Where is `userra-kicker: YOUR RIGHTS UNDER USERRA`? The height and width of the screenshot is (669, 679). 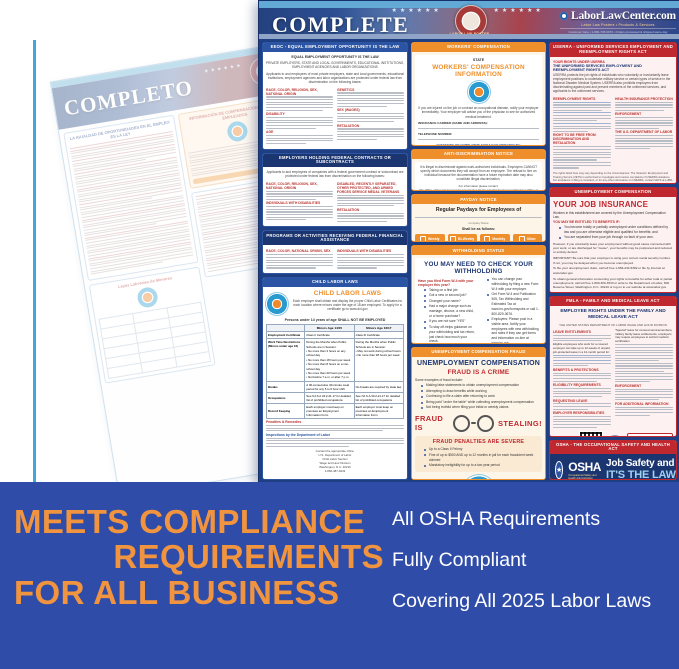
userra-kicker: YOUR RIGHTS UNDER USERRA is located at coordinates (579, 61).